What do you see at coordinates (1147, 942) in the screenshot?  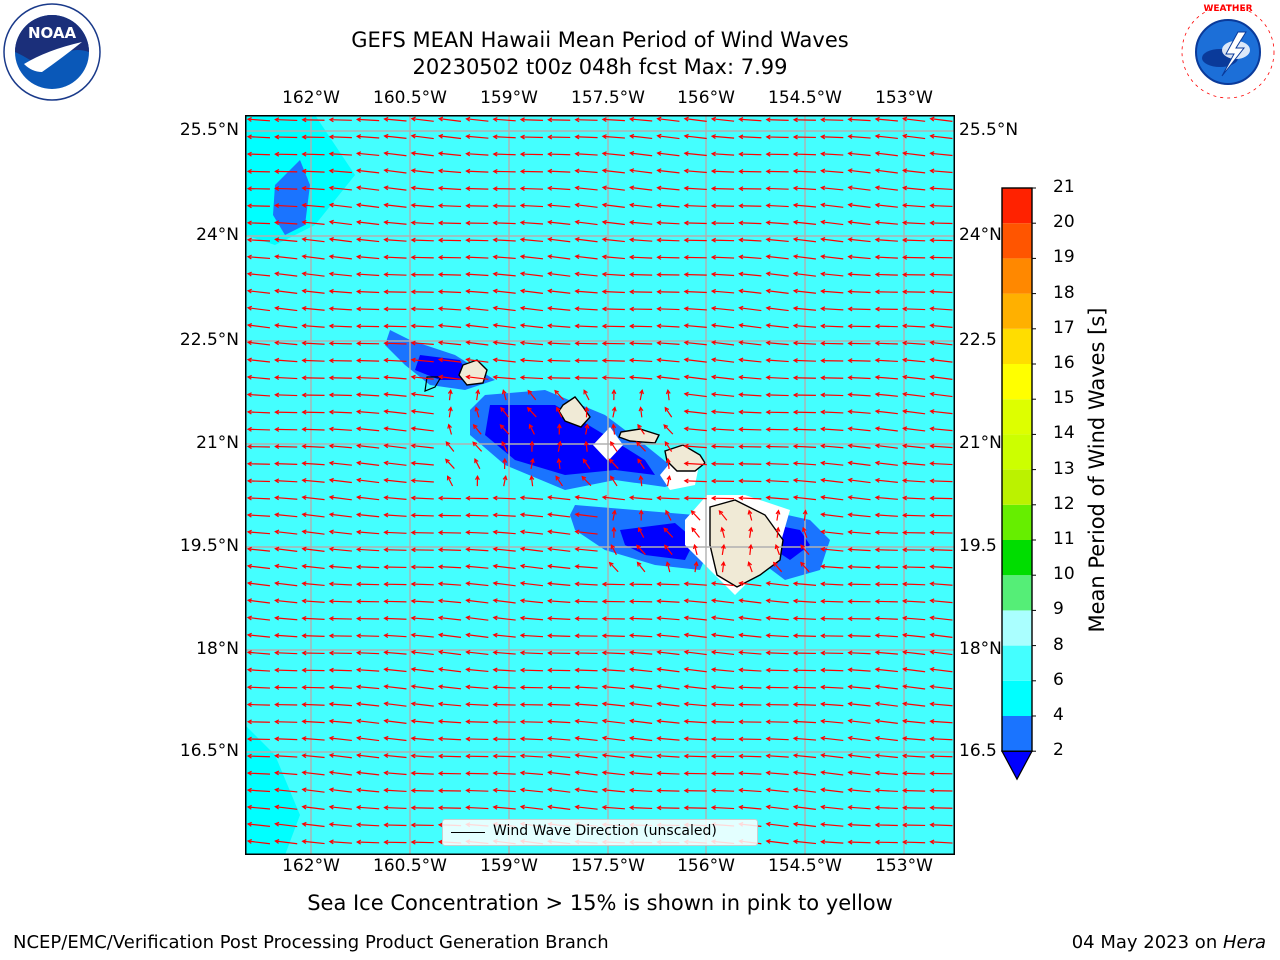 I see `footer-date-text: 04 May 2023 on` at bounding box center [1147, 942].